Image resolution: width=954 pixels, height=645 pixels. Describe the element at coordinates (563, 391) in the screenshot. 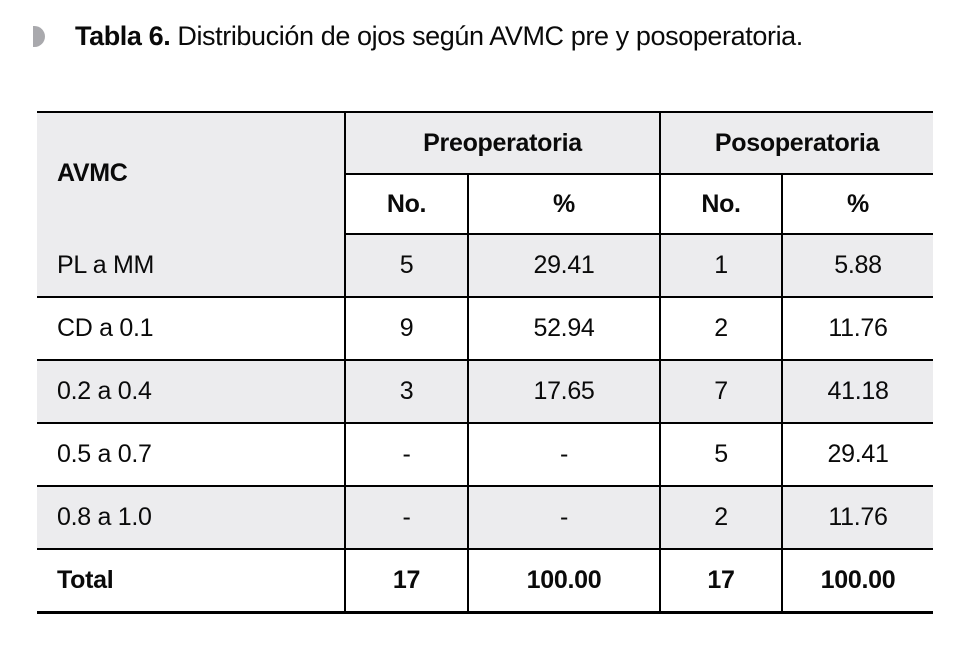

I see `cell-pre-percent: 17.65` at that location.